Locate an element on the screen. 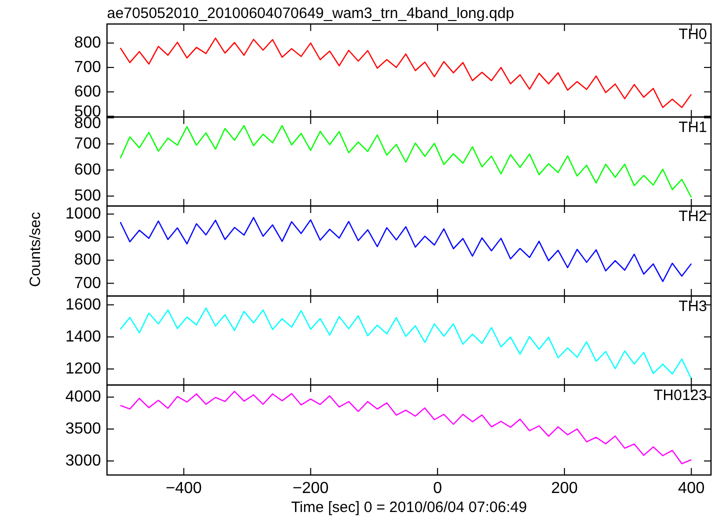 The image size is (719, 516). x-tick-label: −400 is located at coordinates (184, 488).